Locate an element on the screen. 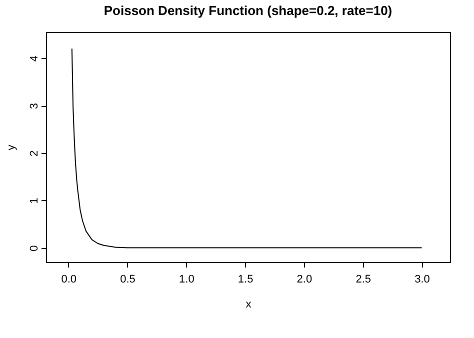 The height and width of the screenshot is (338, 474). x-axis-title: x is located at coordinates (249, 304).